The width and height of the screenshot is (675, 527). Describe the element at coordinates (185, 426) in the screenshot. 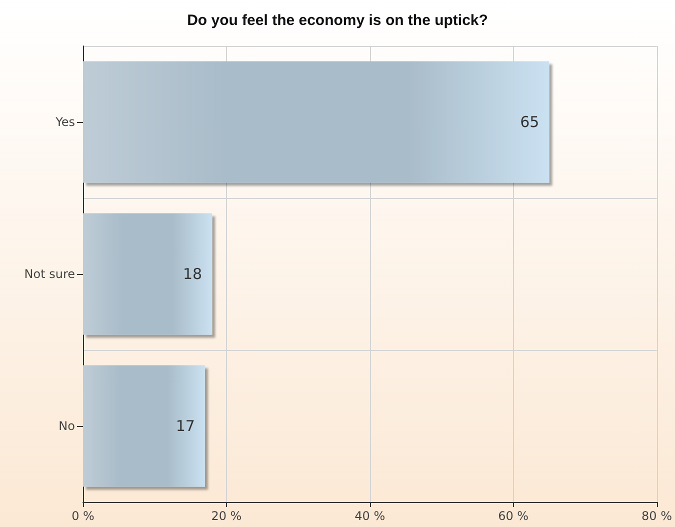

I see `data-label: 17` at that location.